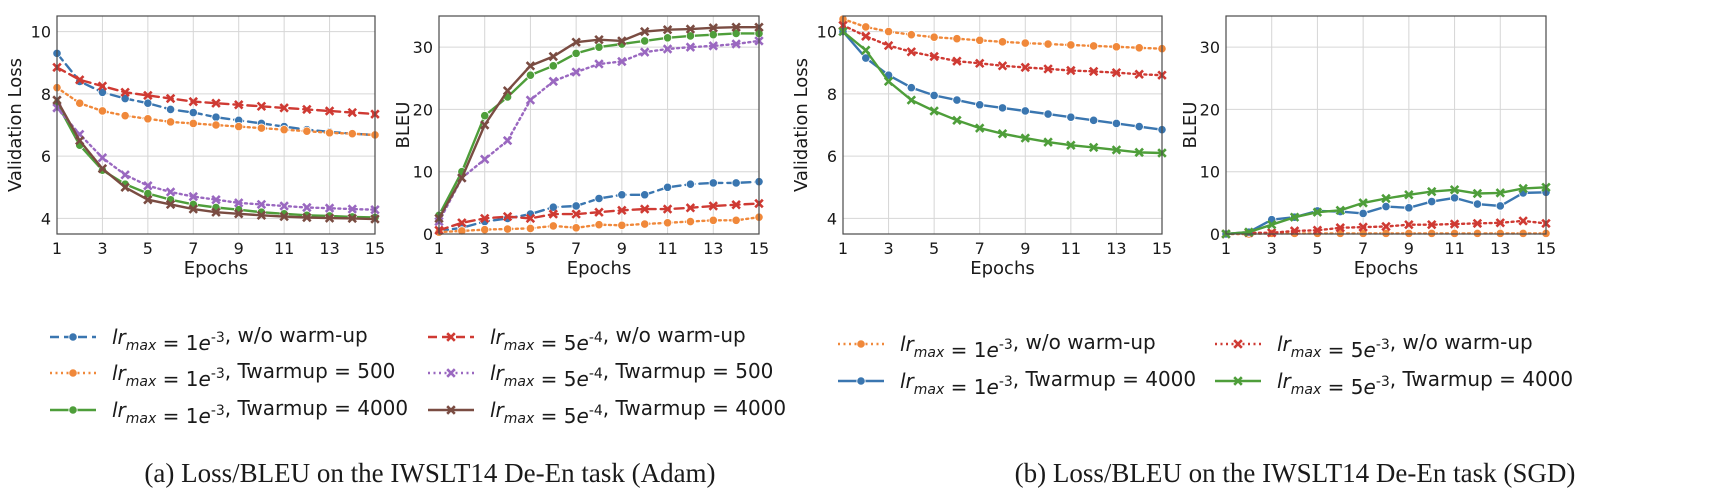  I want to click on plot-frame, so click(1002, 125).